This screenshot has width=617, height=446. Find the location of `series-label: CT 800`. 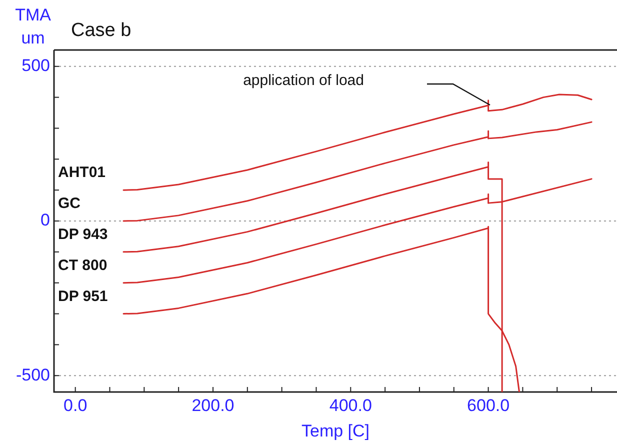

series-label: CT 800 is located at coordinates (83, 265).